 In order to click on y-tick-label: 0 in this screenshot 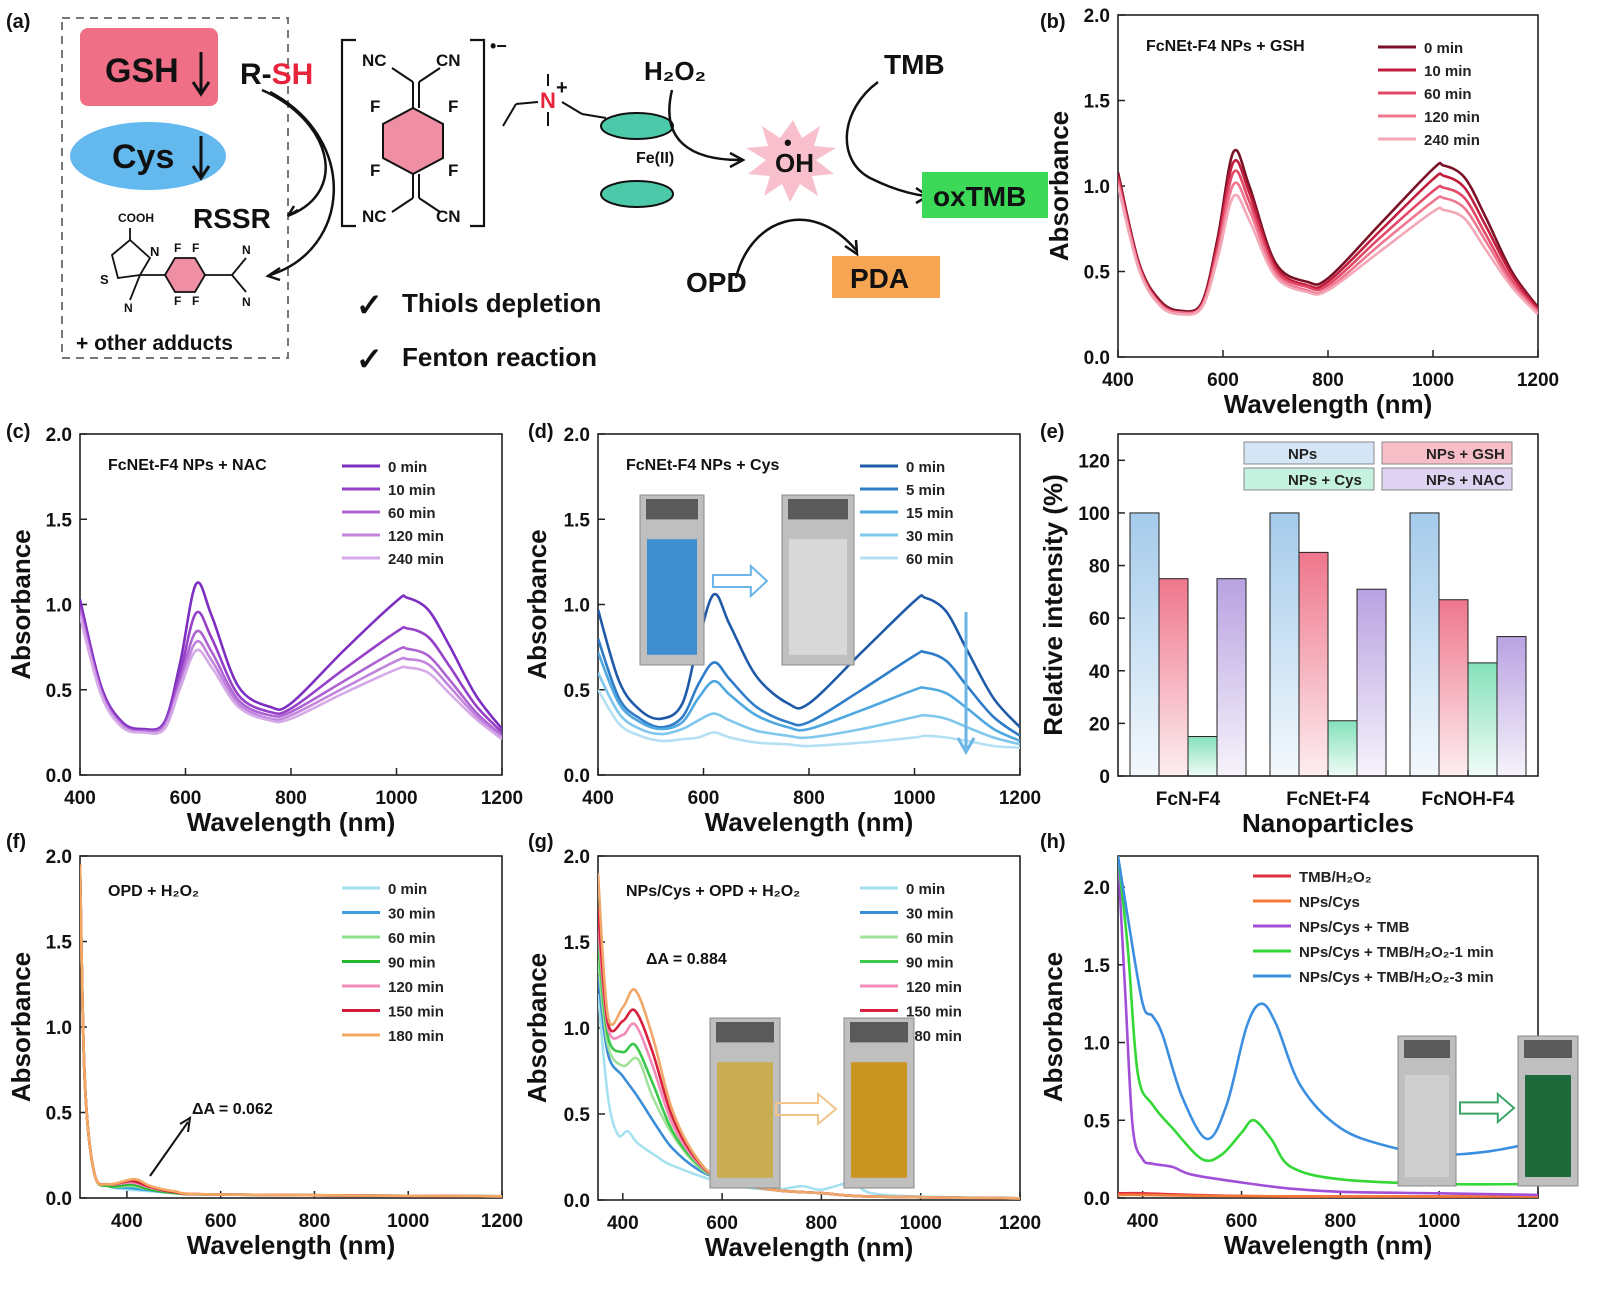, I will do `click(1104, 777)`.